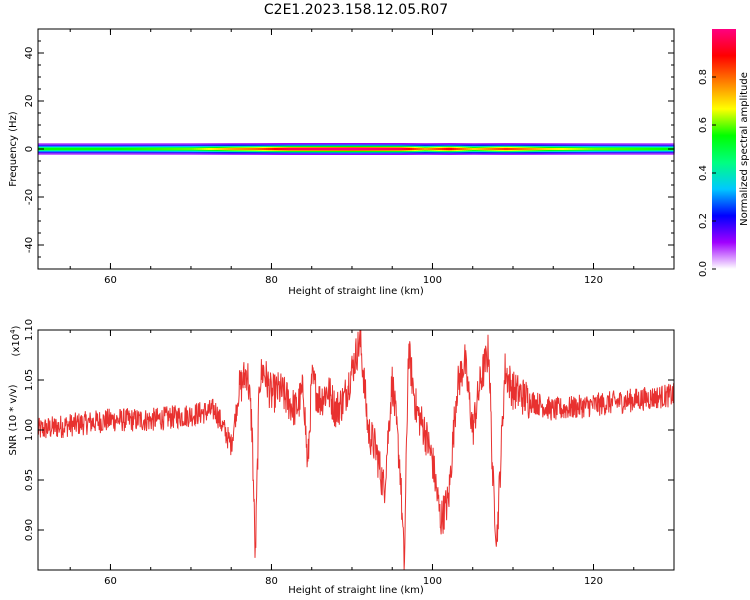  I want to click on spectrogram-y-tick-label: -20, so click(29, 197).